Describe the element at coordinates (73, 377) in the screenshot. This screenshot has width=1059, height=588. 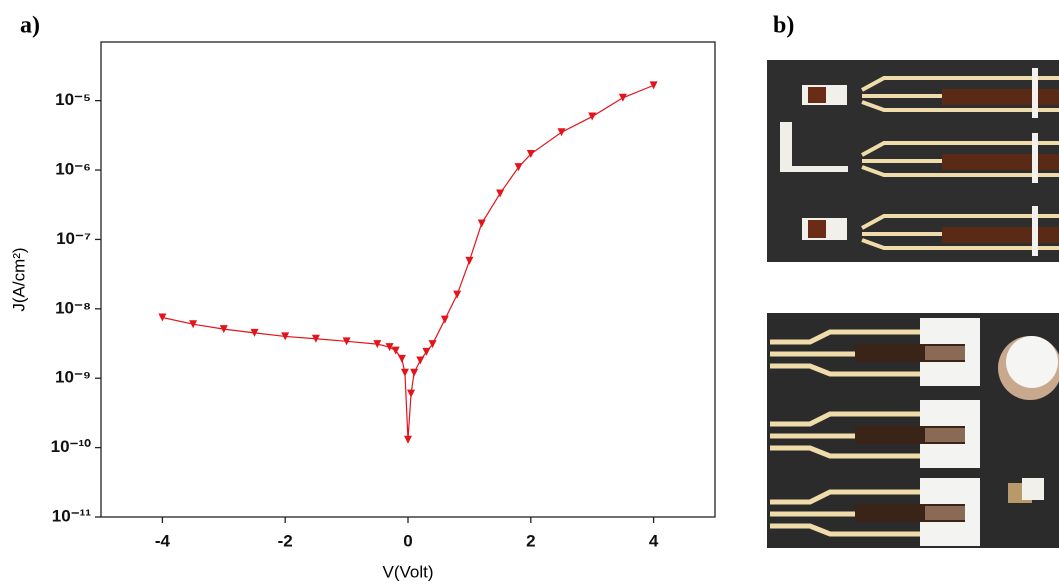
I see `y-tick-label: 10⁻⁹` at that location.